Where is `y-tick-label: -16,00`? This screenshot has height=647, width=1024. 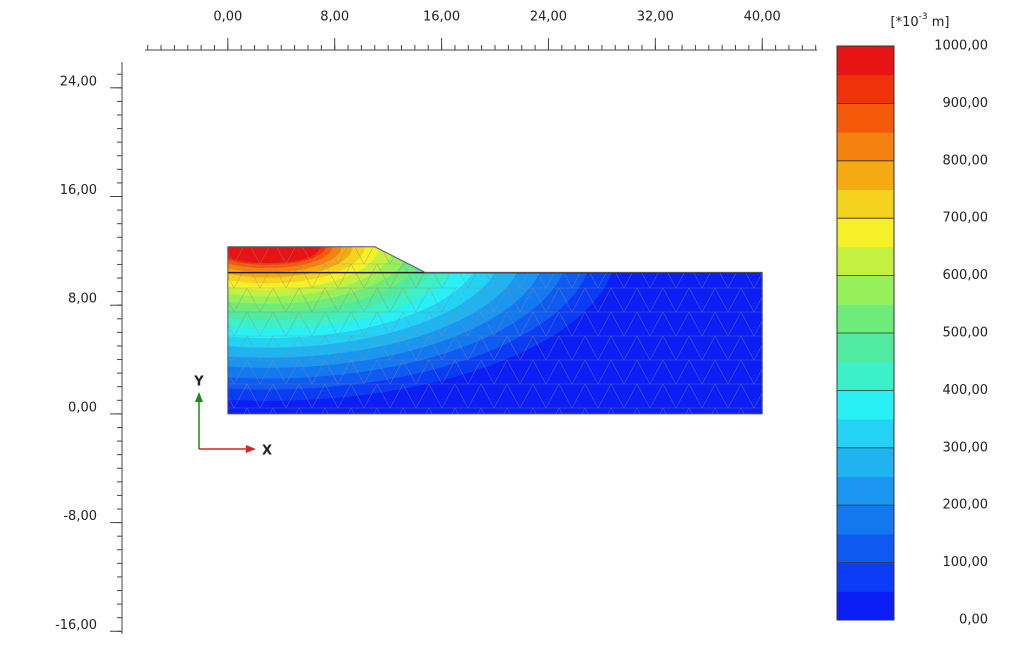 y-tick-label: -16,00 is located at coordinates (76, 625).